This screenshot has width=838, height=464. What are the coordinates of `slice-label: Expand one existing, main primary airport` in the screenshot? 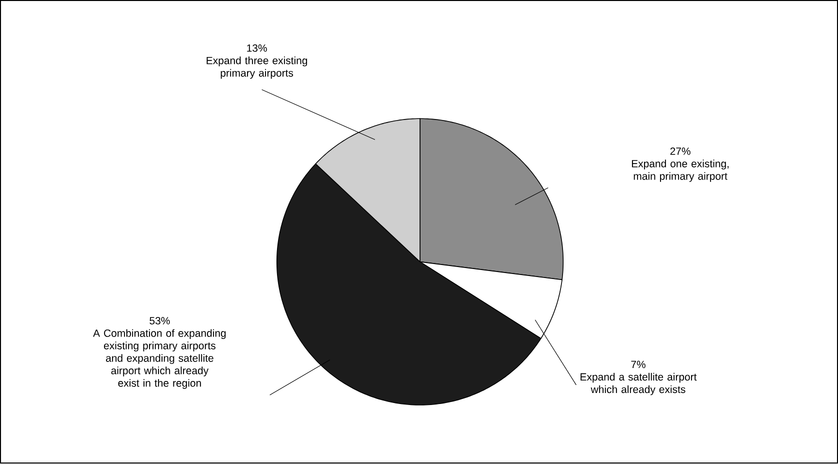 It's located at (680, 171).